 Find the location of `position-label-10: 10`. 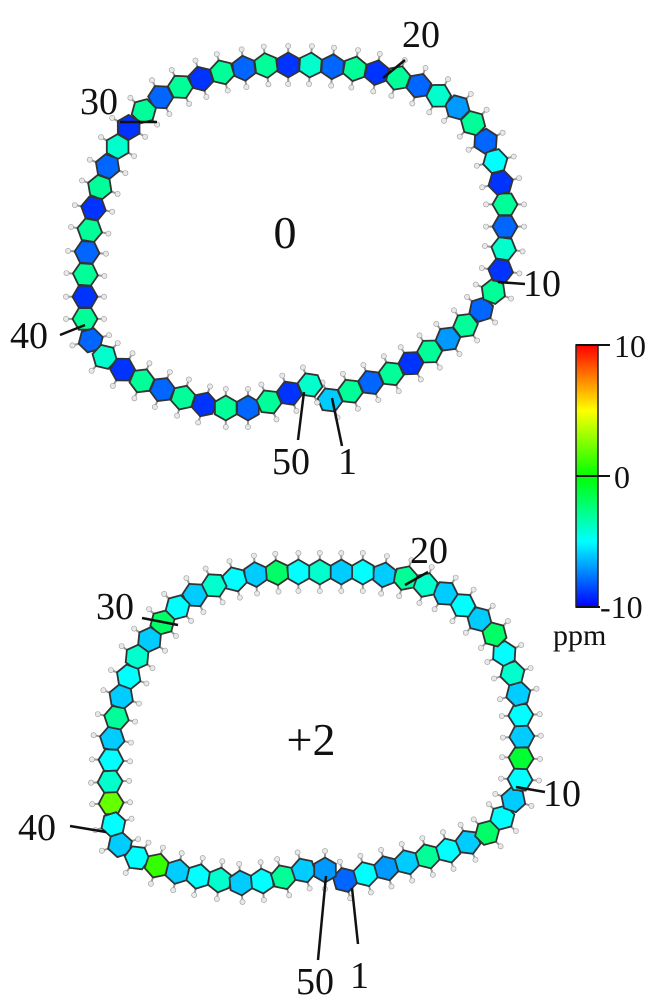

position-label-10: 10 is located at coordinates (542, 284).